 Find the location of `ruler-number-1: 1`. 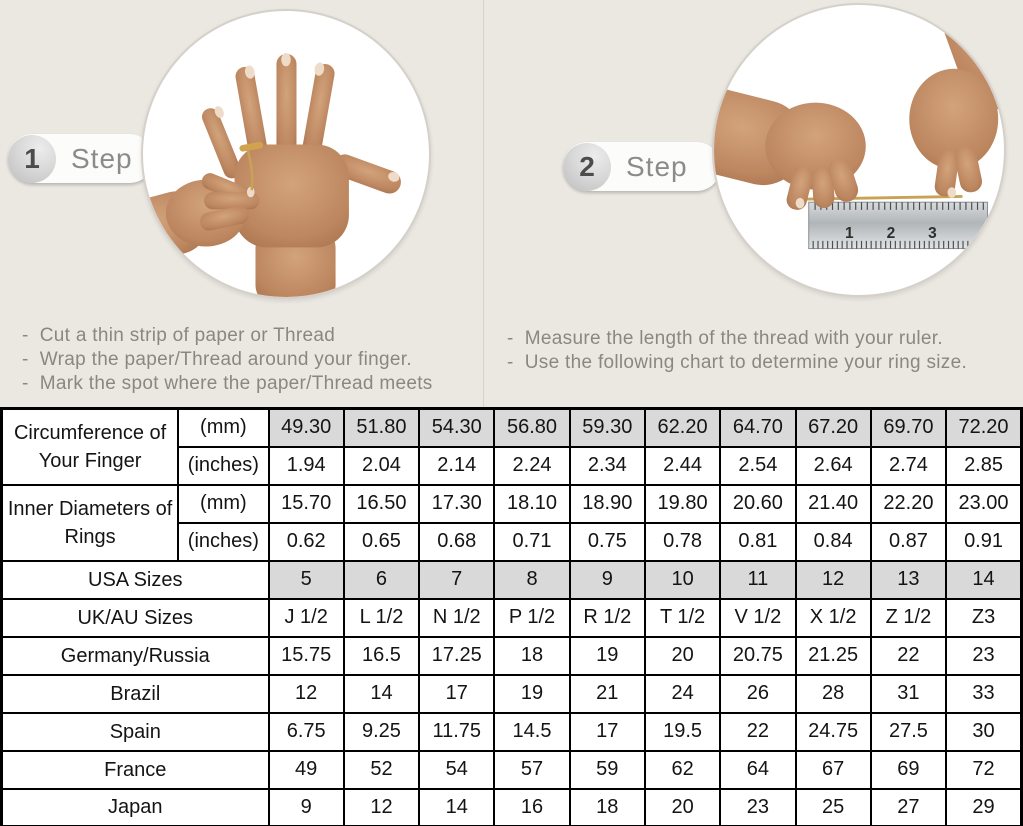

ruler-number-1: 1 is located at coordinates (849, 233).